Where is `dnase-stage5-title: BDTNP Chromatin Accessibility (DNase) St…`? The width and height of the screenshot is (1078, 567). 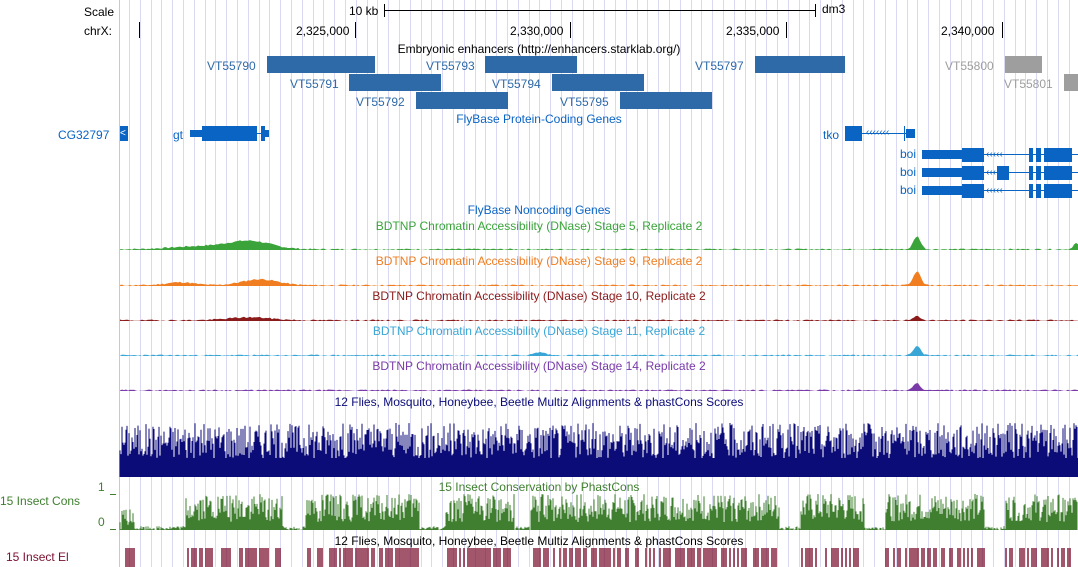
dnase-stage5-title: BDTNP Chromatin Accessibility (DNase) St… is located at coordinates (539, 226).